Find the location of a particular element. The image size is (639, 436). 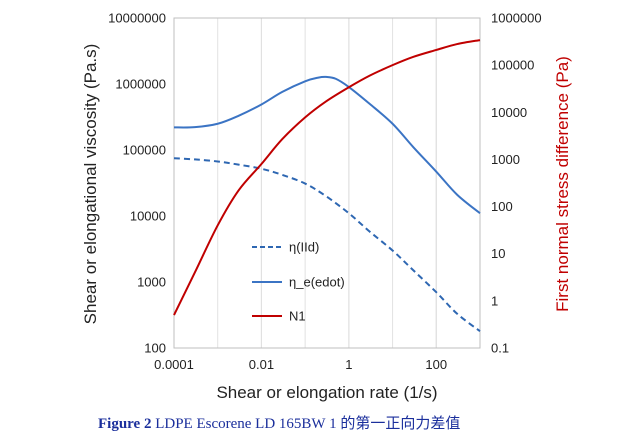

y-left-tick-label: 100000 is located at coordinates (144, 150).